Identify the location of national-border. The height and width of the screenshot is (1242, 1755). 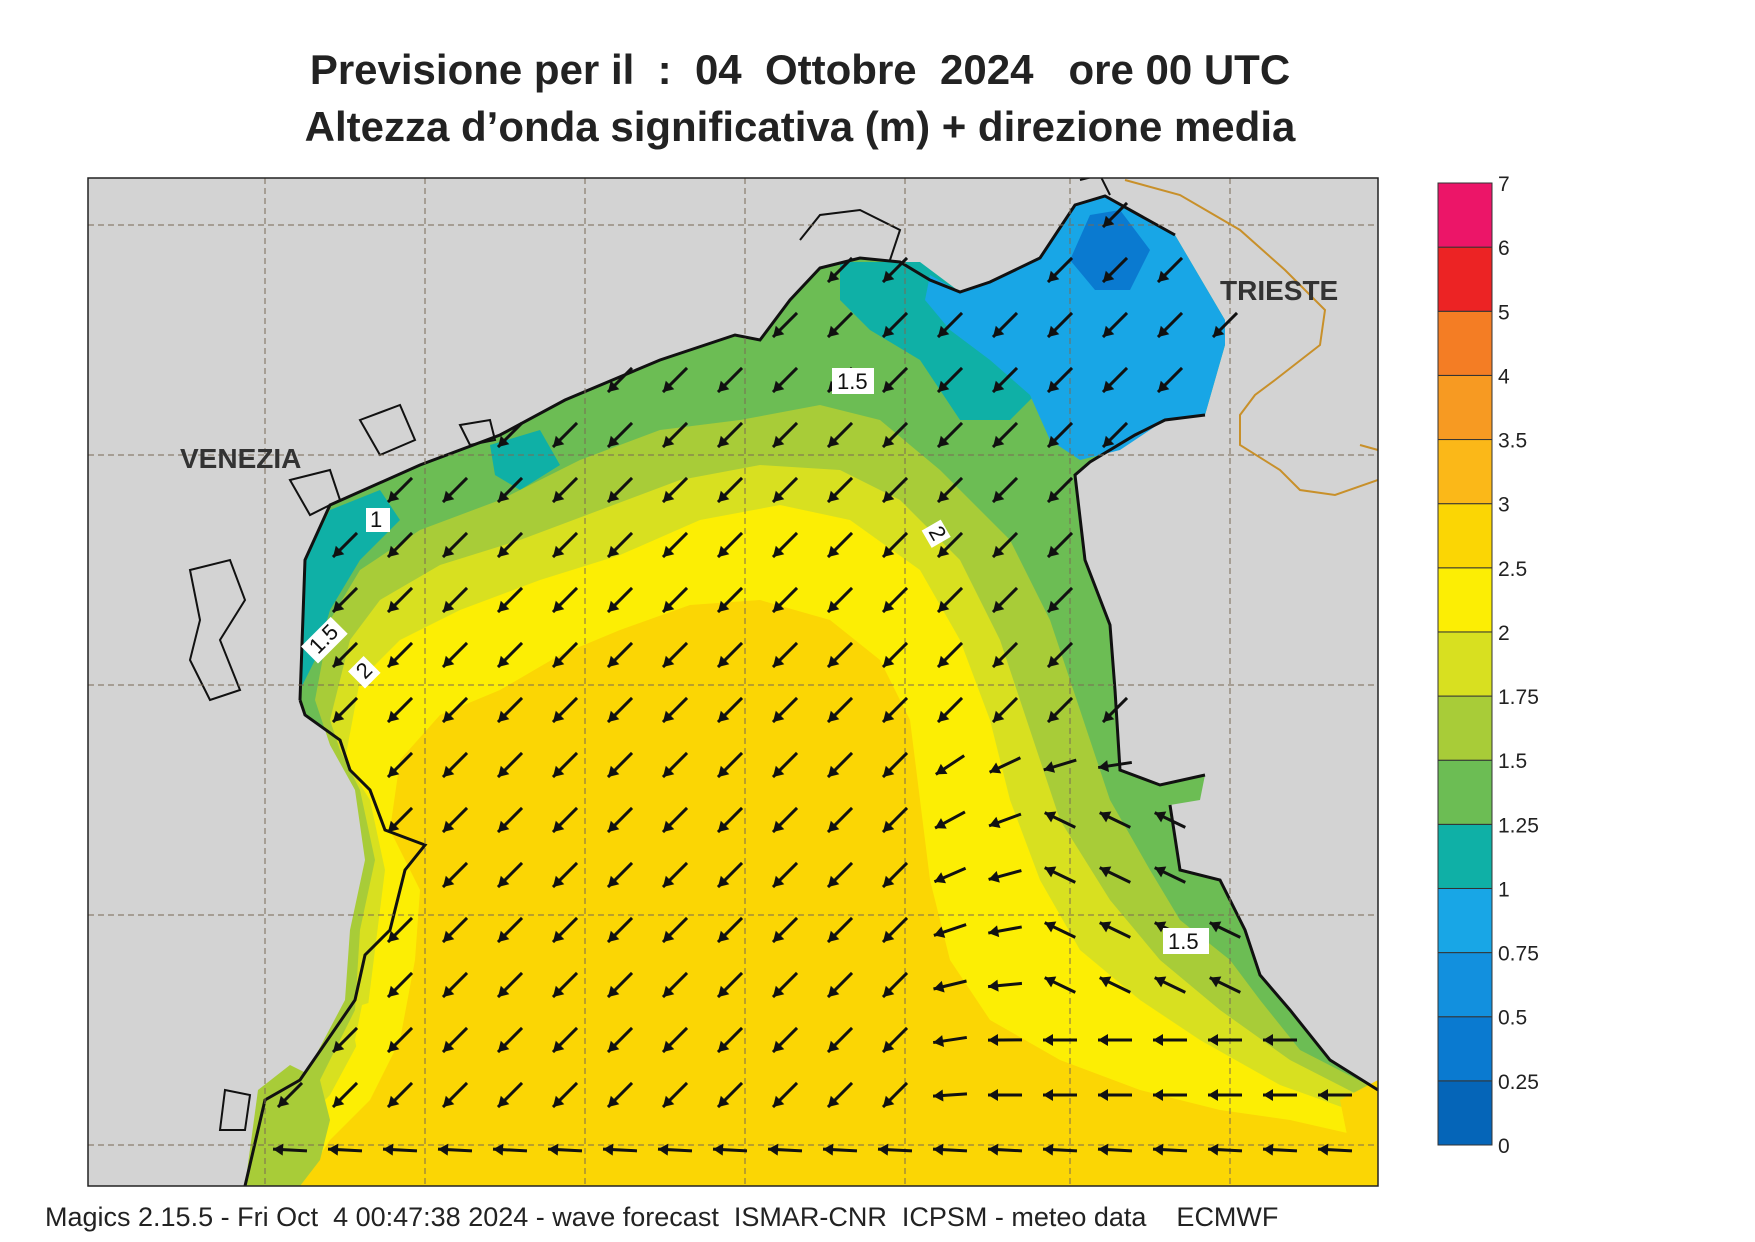
(1369, 447).